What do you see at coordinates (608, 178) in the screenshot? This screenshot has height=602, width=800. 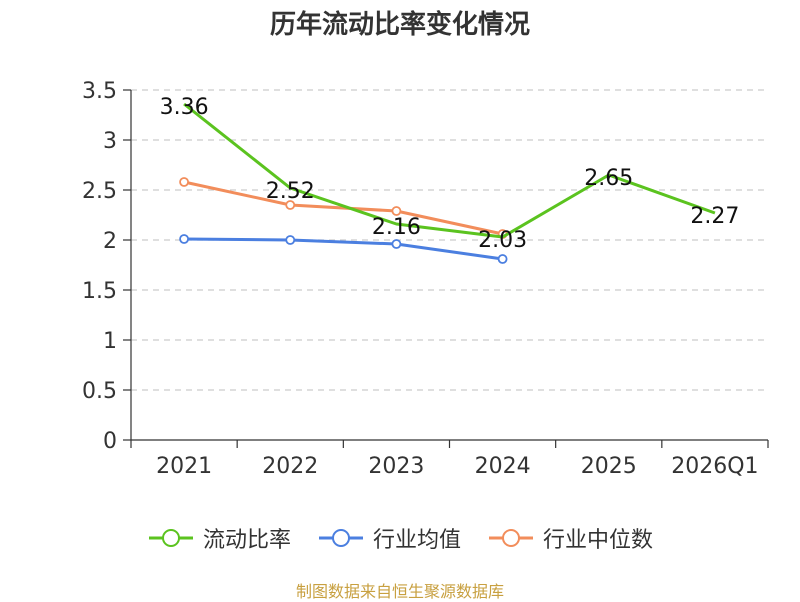 I see `data-label: 2.65` at bounding box center [608, 178].